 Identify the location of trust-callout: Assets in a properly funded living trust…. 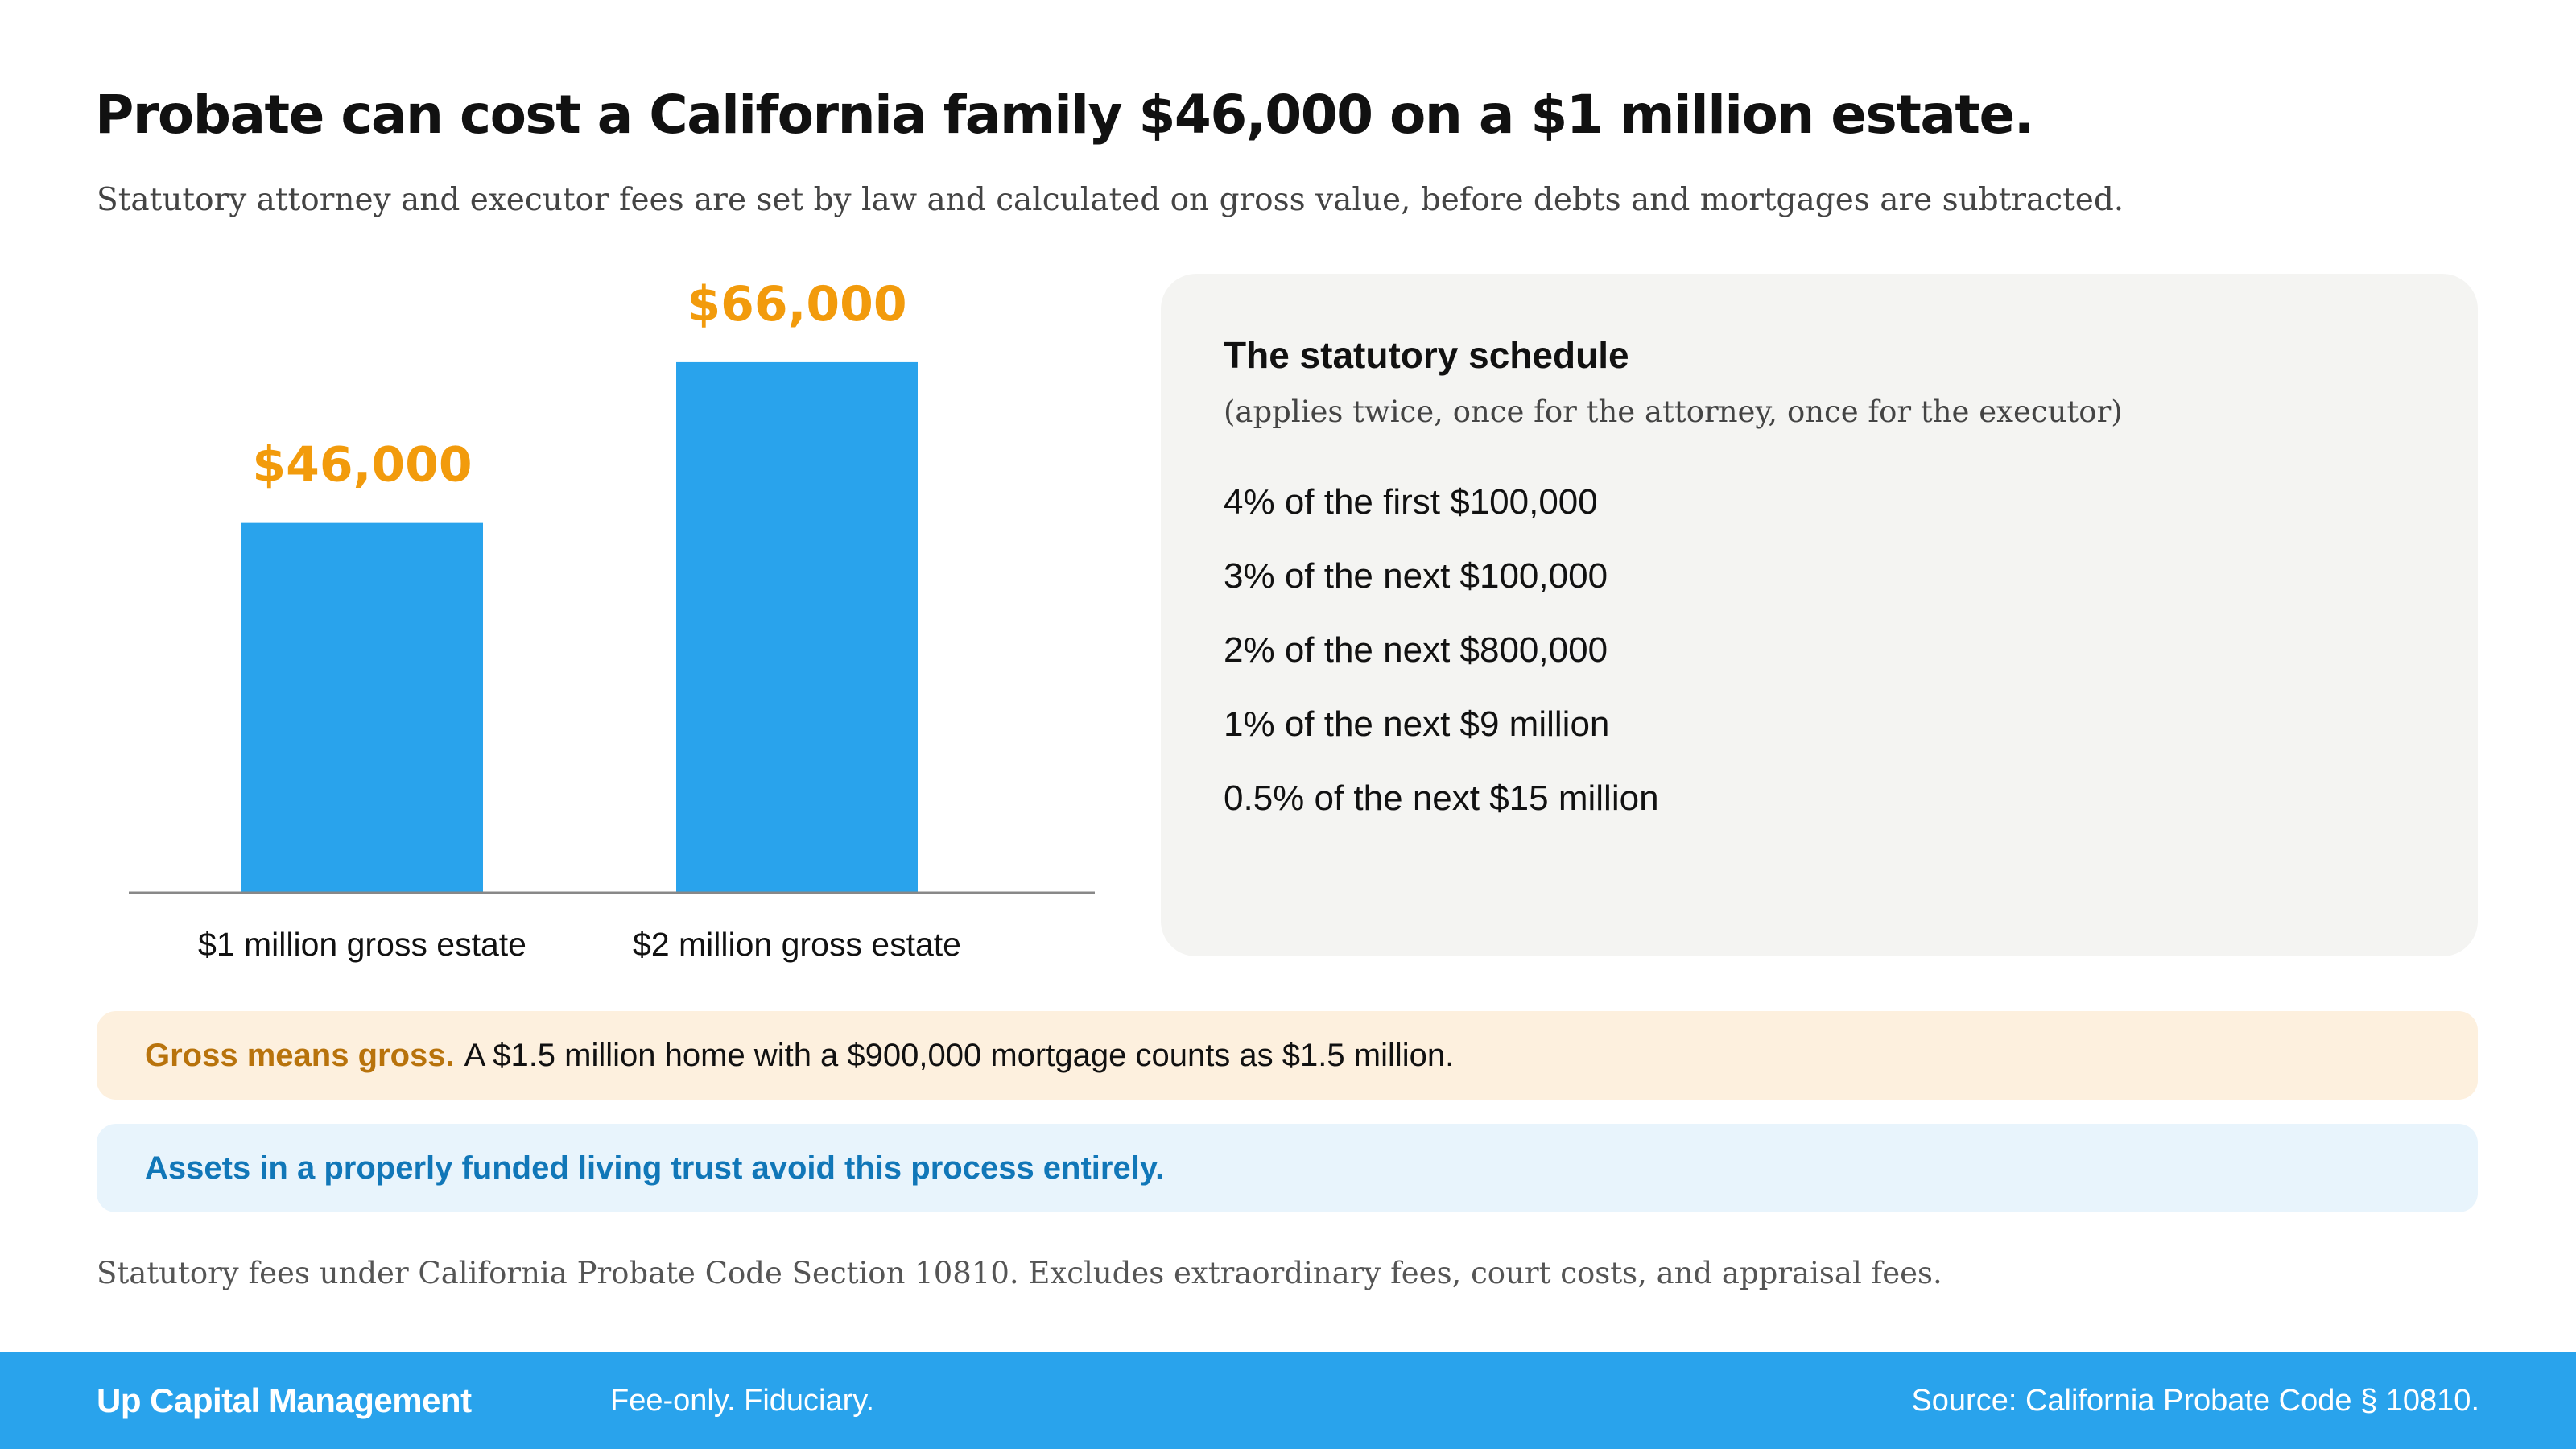
(1287, 1168).